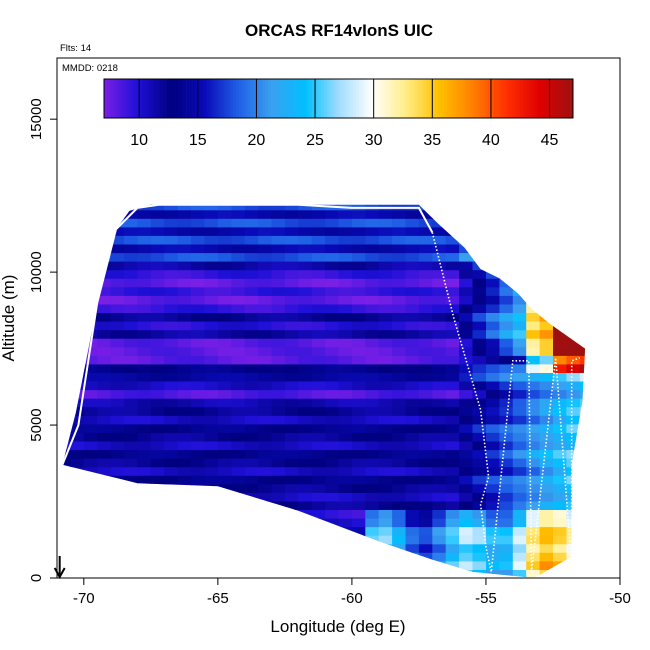 This screenshot has width=650, height=650. What do you see at coordinates (339, 30) in the screenshot?
I see `chart-title: ORCAS RF14vIonS UIC` at bounding box center [339, 30].